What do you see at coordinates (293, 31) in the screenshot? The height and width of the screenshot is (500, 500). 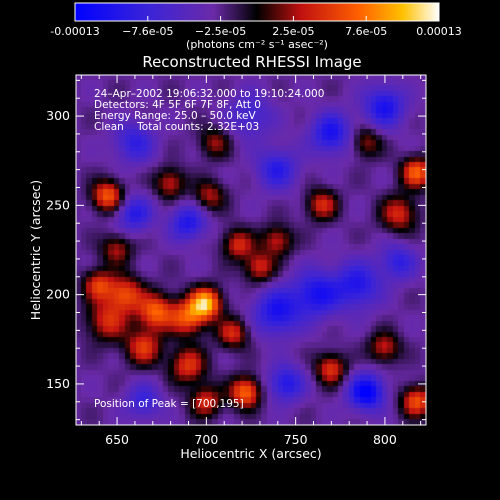 I see `colorbar-tick-label: 2.5e-05` at bounding box center [293, 31].